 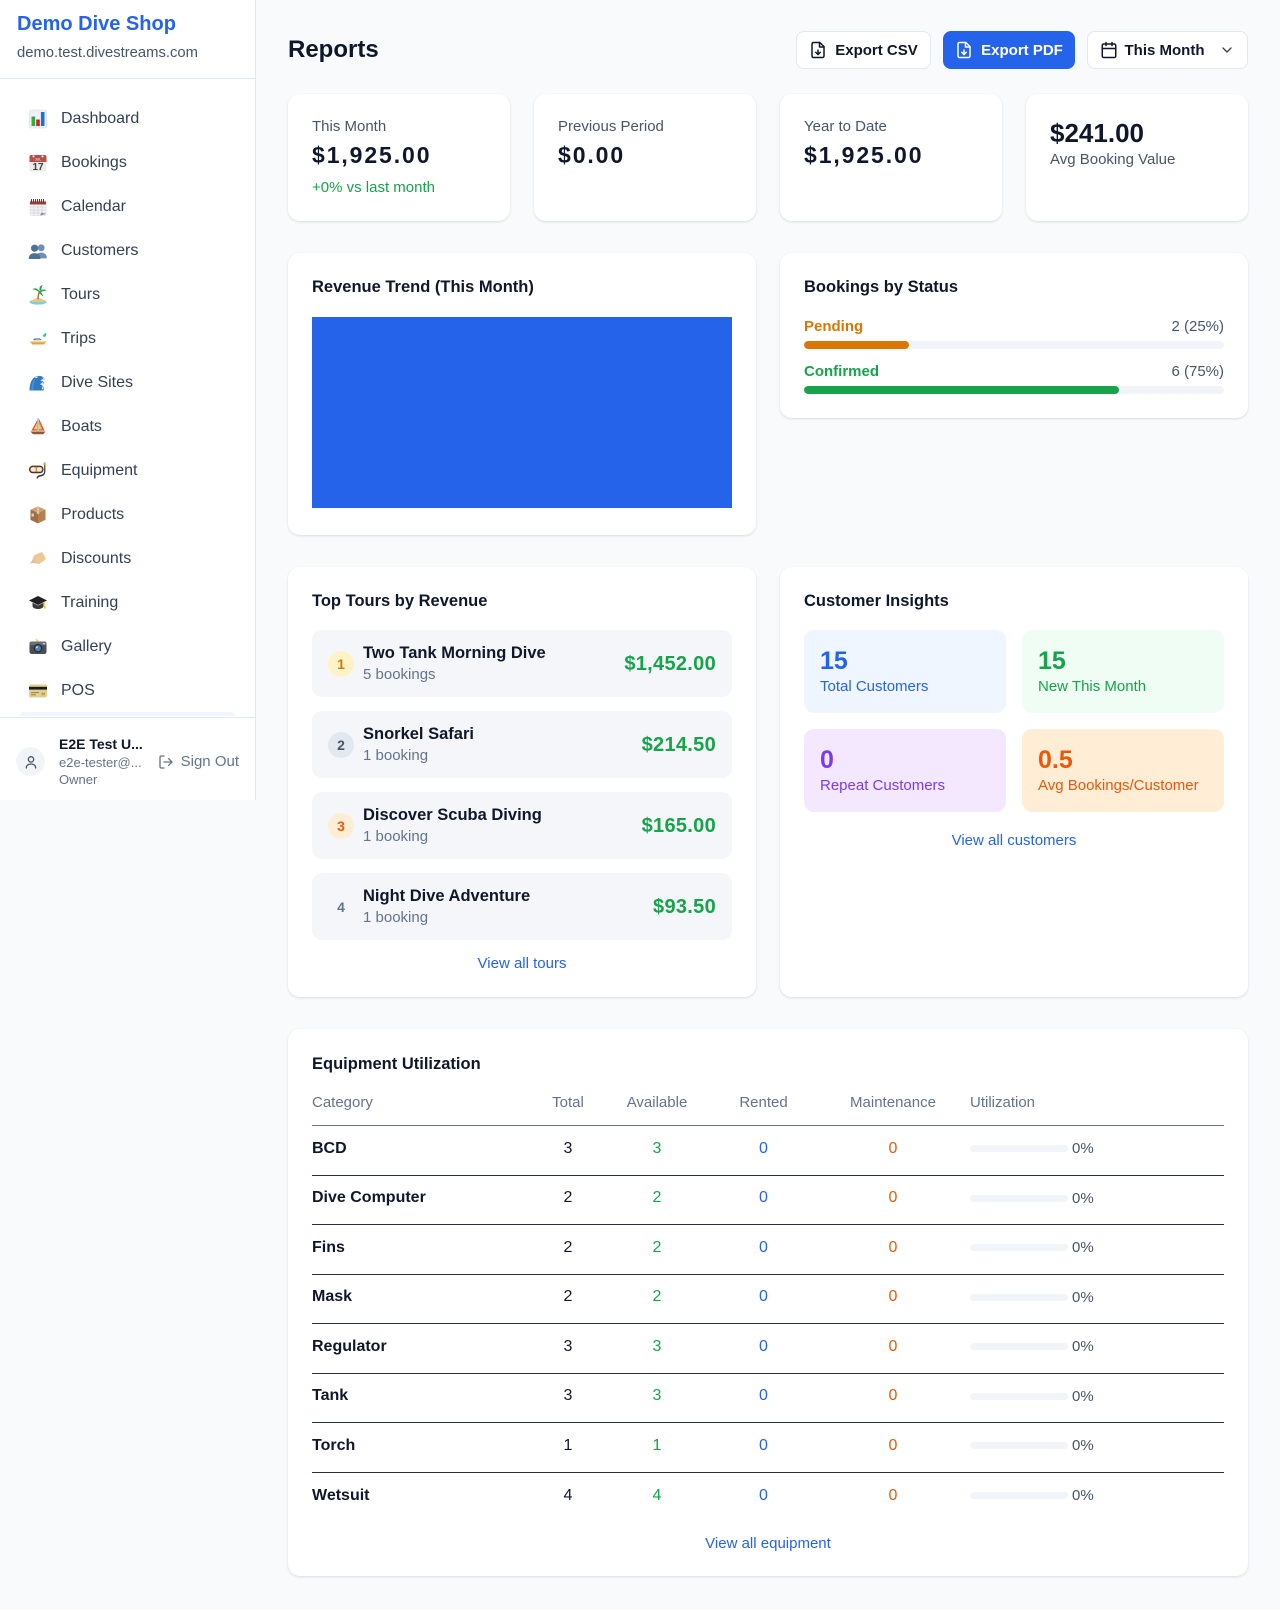 I want to click on svg-text: JUL, so click(x=38, y=160).